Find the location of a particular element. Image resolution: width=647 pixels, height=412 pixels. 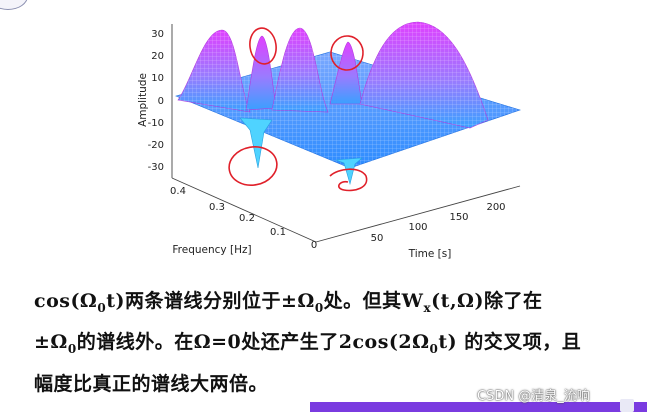

amplitude-tick: 20 is located at coordinates (157, 56).